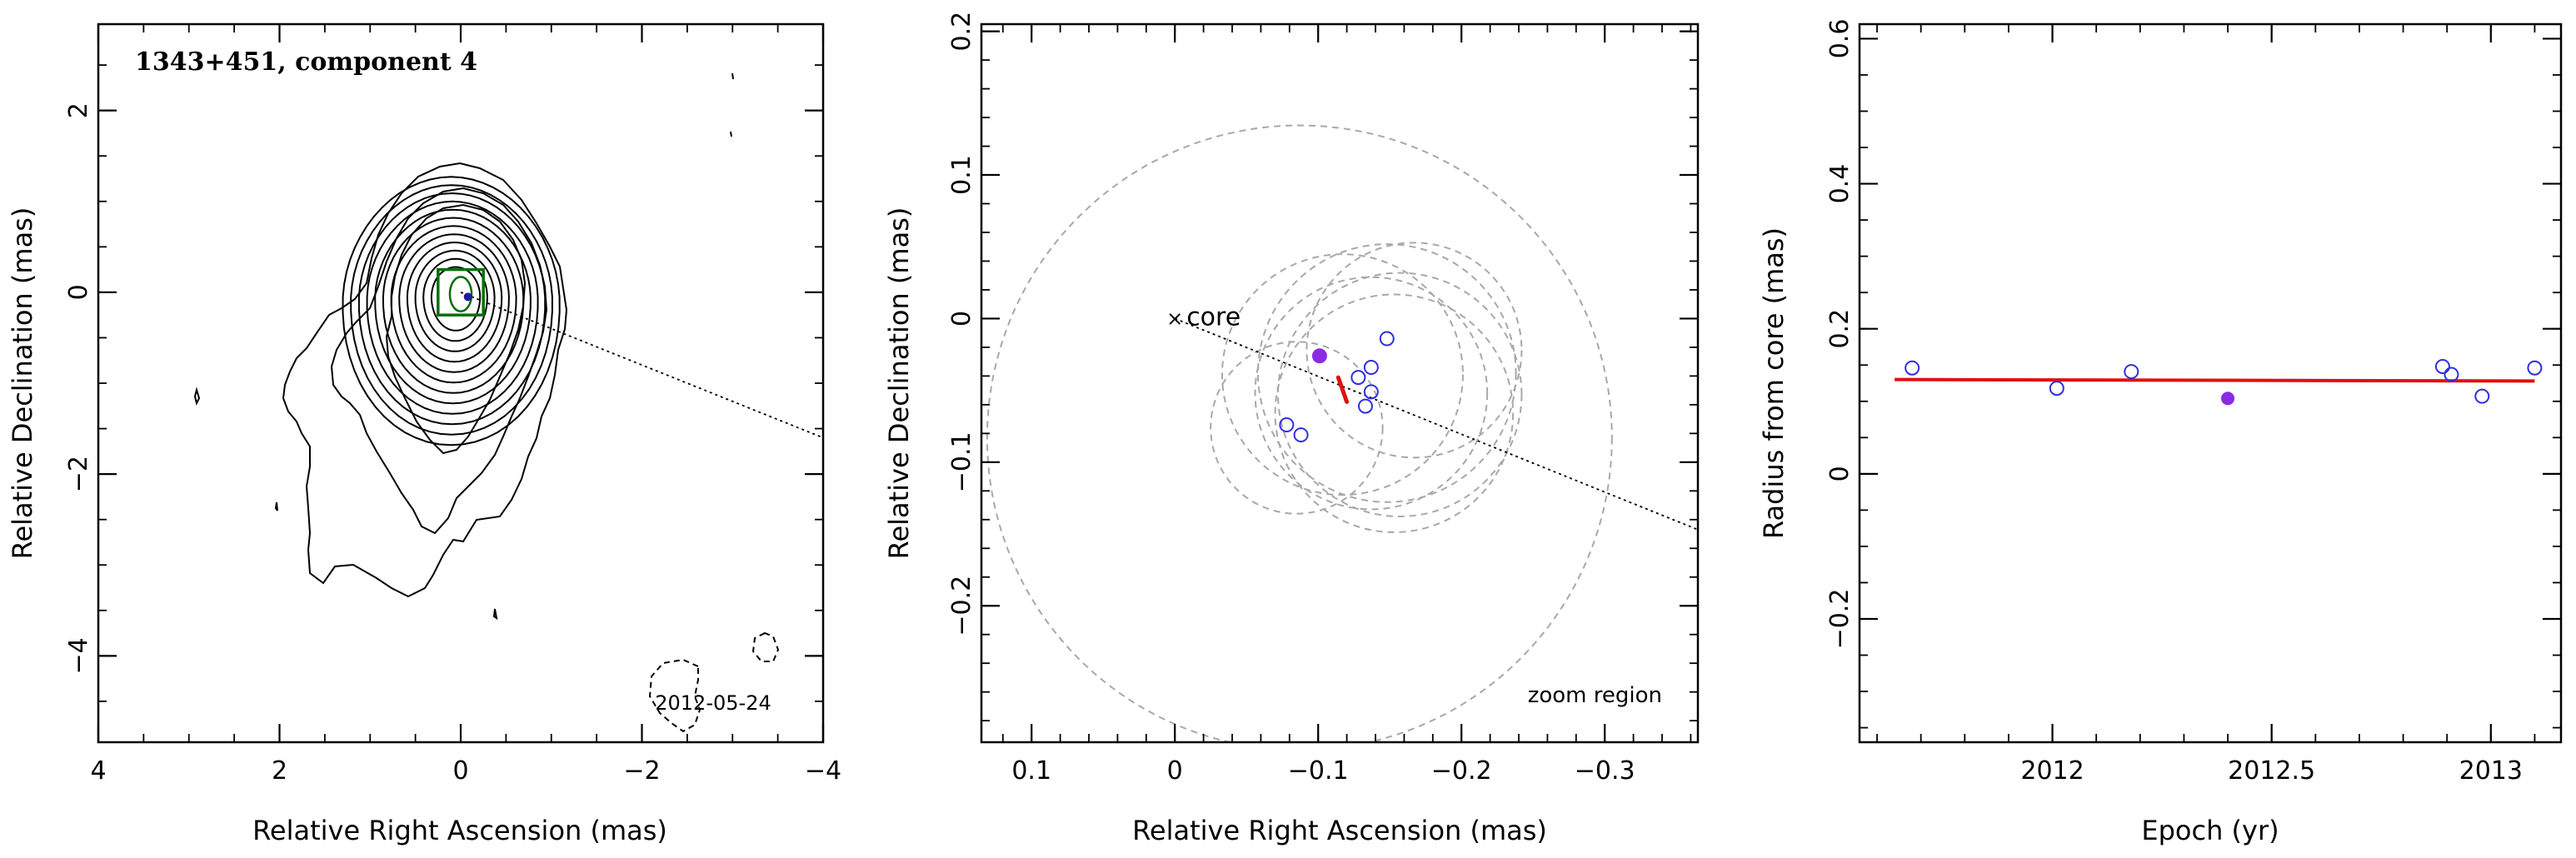 Image resolution: width=2576 pixels, height=858 pixels. I want to click on zoom-y-tick-label: −0.2, so click(961, 606).